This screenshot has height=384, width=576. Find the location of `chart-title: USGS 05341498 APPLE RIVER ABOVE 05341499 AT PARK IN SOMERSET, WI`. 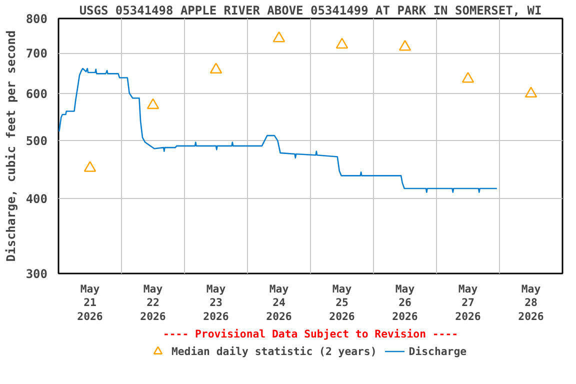

chart-title: USGS 05341498 APPLE RIVER ABOVE 05341499 AT PARK IN SOMERSET, WI is located at coordinates (310, 11).